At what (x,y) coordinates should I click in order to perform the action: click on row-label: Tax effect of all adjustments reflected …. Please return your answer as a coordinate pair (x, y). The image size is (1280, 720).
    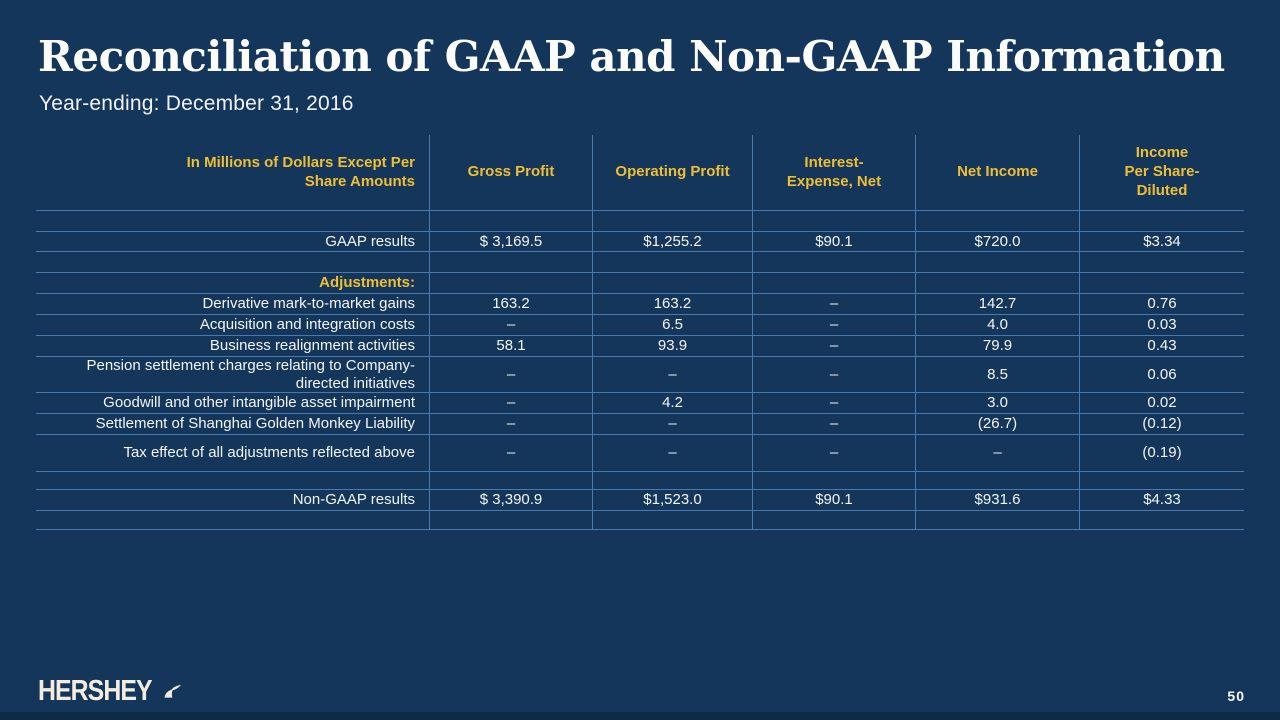
    Looking at the image, I should click on (233, 453).